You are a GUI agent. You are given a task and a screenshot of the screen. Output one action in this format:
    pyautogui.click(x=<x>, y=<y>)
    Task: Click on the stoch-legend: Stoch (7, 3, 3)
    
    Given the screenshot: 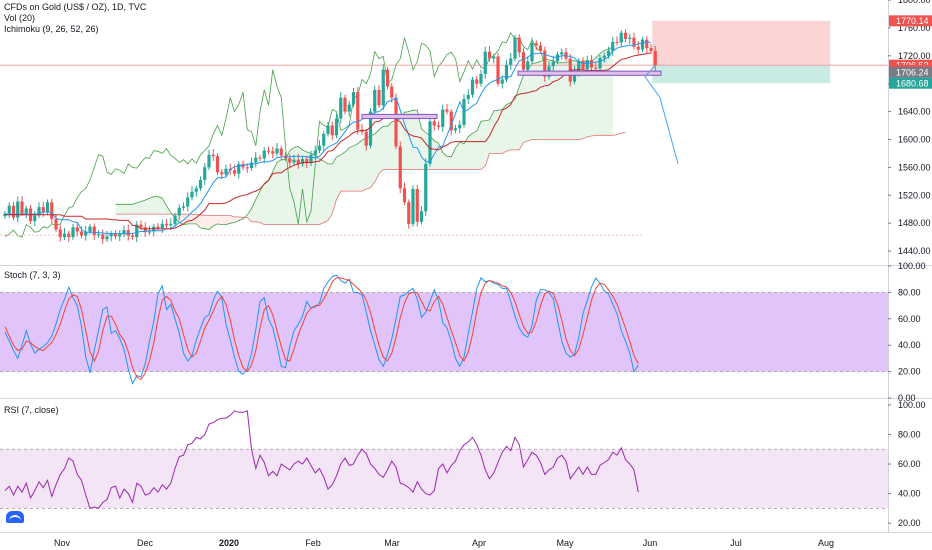 What is the action you would take?
    pyautogui.click(x=32, y=275)
    